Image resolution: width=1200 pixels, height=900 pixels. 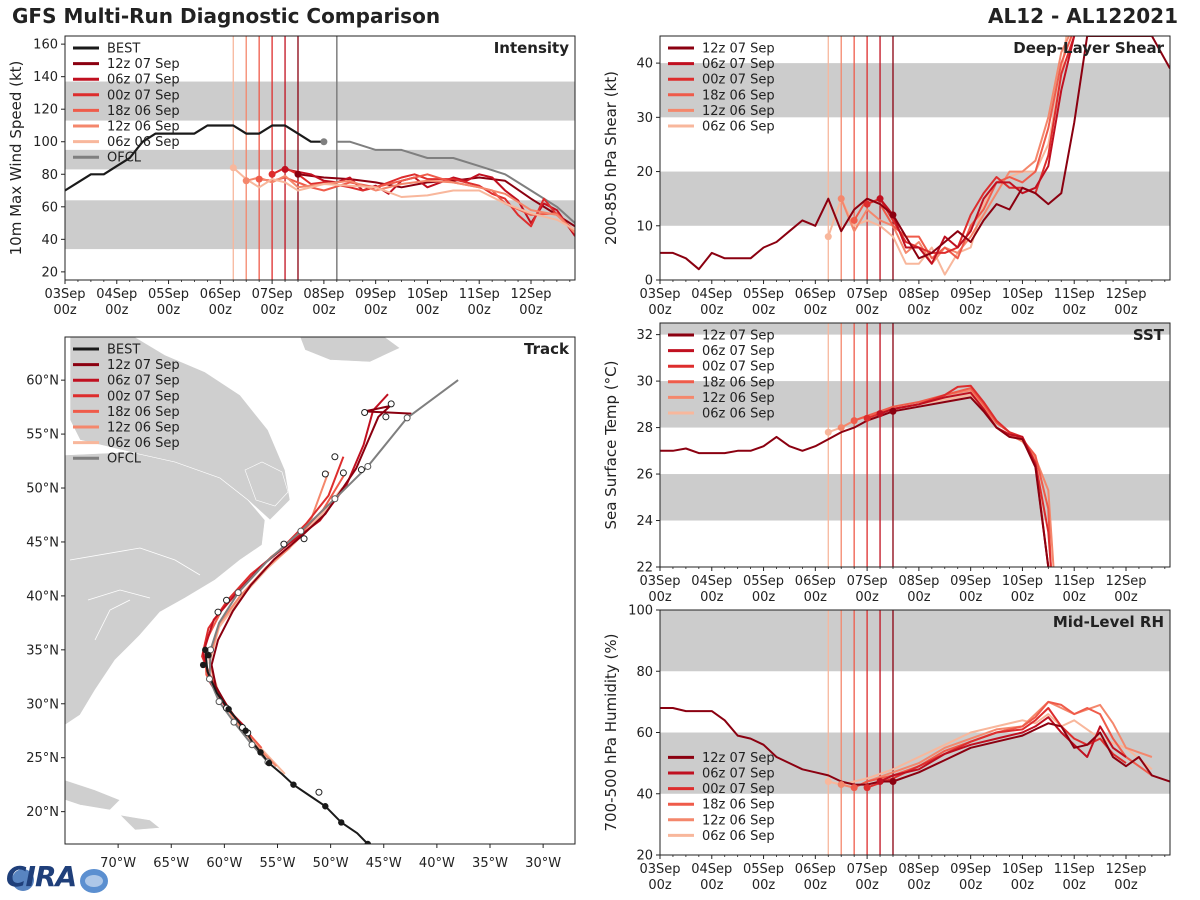 I want to click on sst-series-18z-06-sep, so click(x=952, y=477).